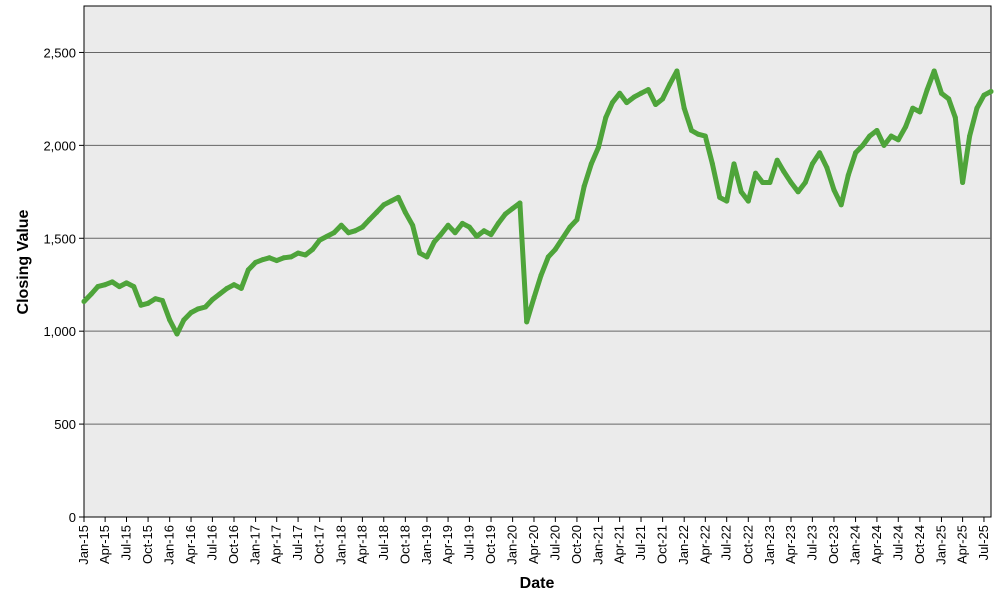 Image resolution: width=1000 pixels, height=600 pixels. Describe the element at coordinates (533, 544) in the screenshot. I see `x-tick-label: Apr-20` at that location.